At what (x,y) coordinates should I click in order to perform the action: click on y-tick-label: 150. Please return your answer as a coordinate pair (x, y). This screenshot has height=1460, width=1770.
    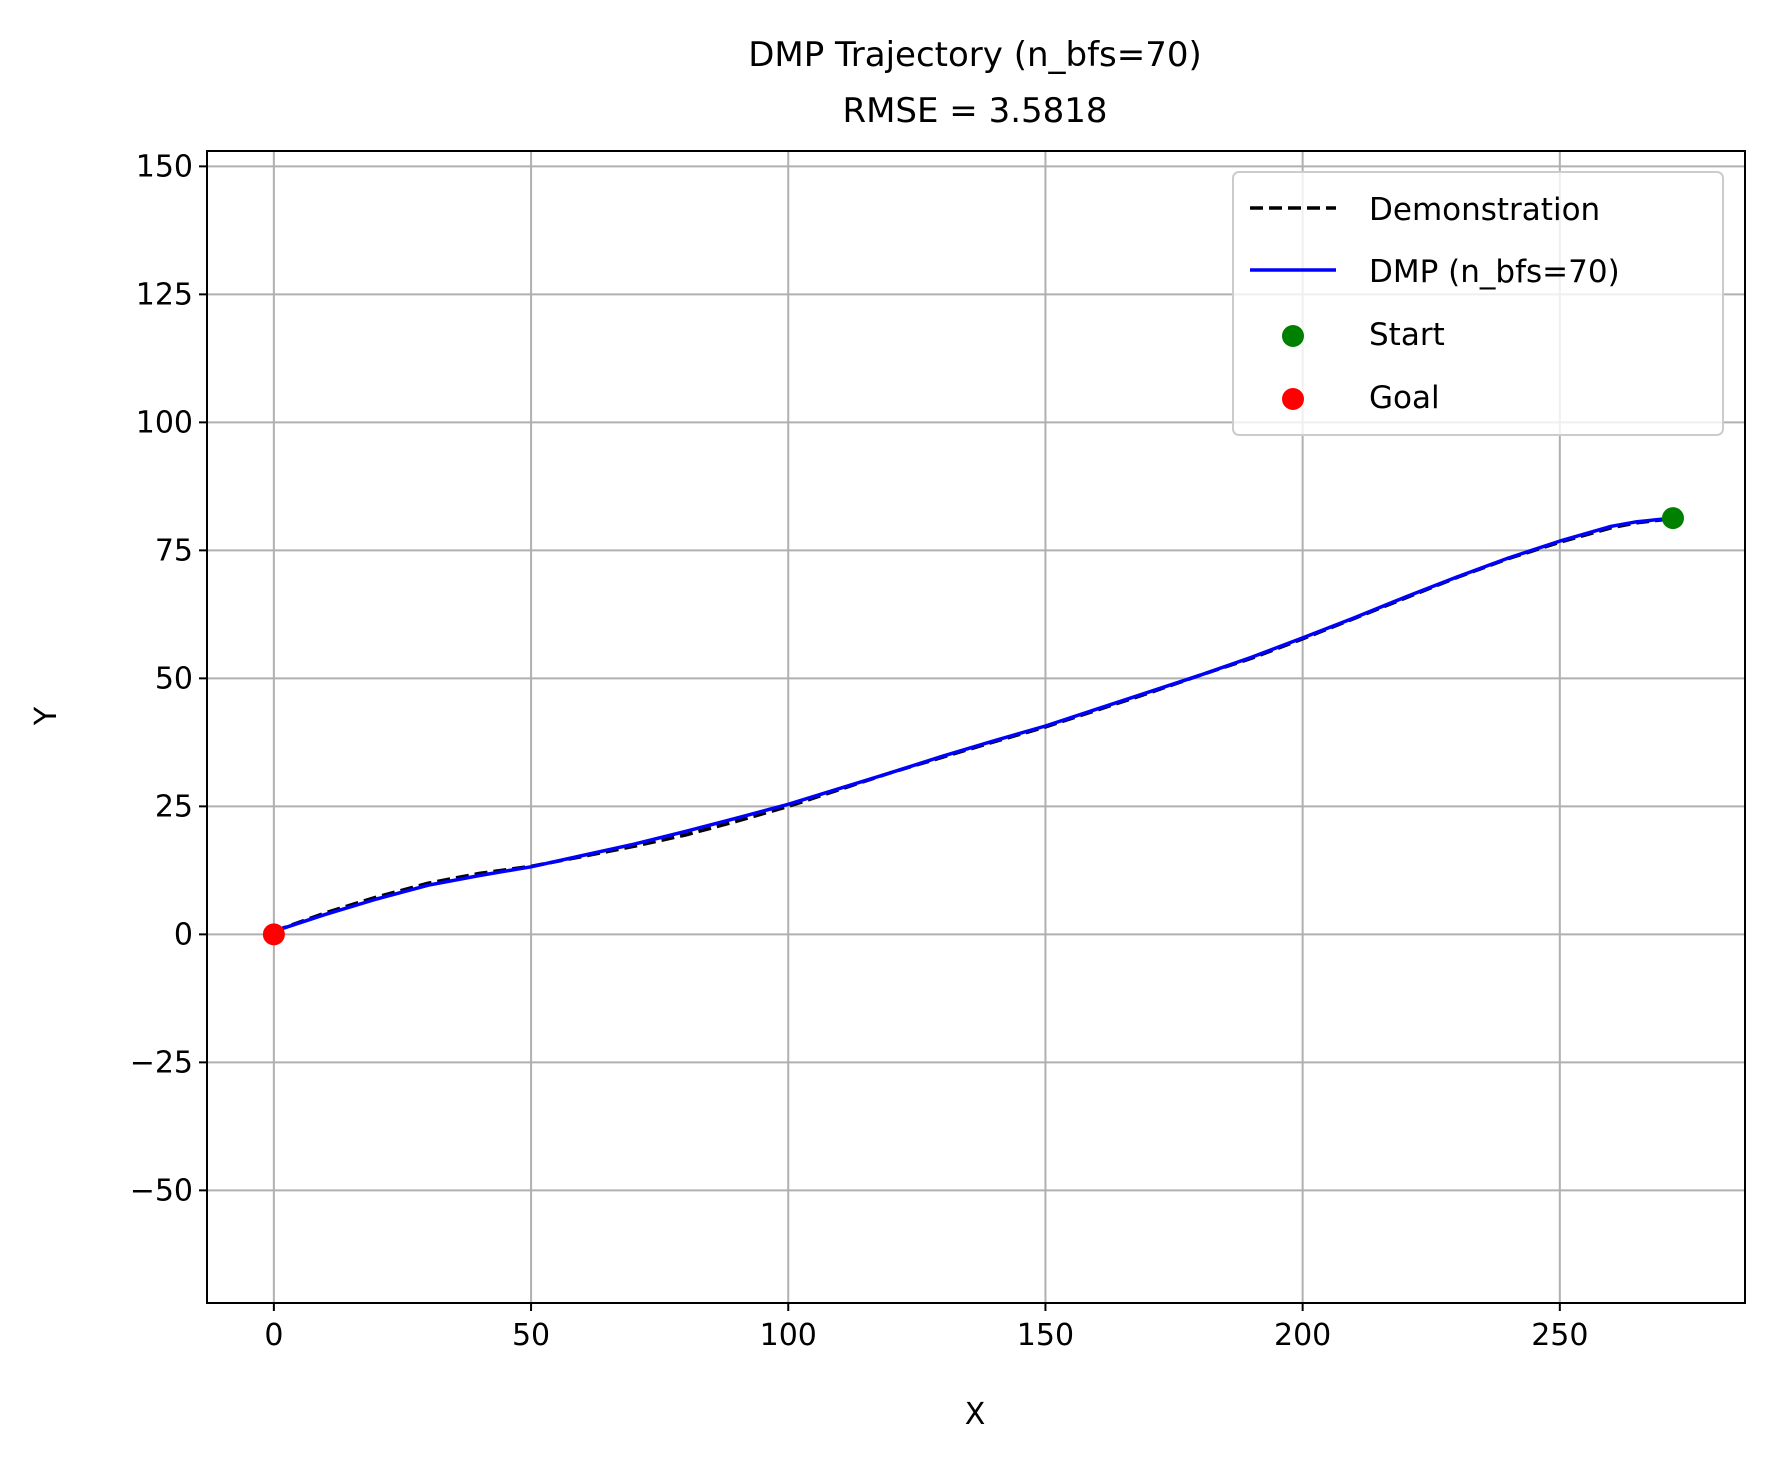
    Looking at the image, I should click on (164, 166).